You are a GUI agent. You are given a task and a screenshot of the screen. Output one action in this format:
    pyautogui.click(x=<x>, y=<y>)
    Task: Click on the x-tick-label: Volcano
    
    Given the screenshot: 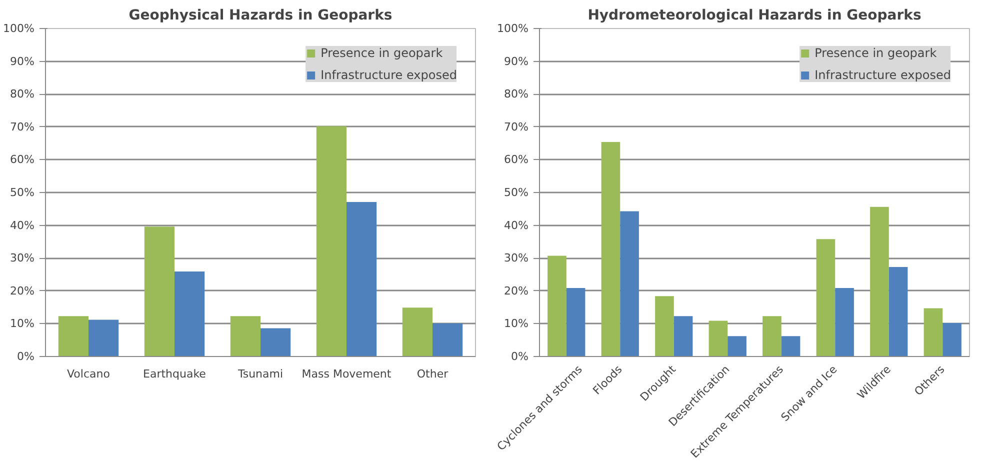 What is the action you would take?
    pyautogui.click(x=88, y=374)
    